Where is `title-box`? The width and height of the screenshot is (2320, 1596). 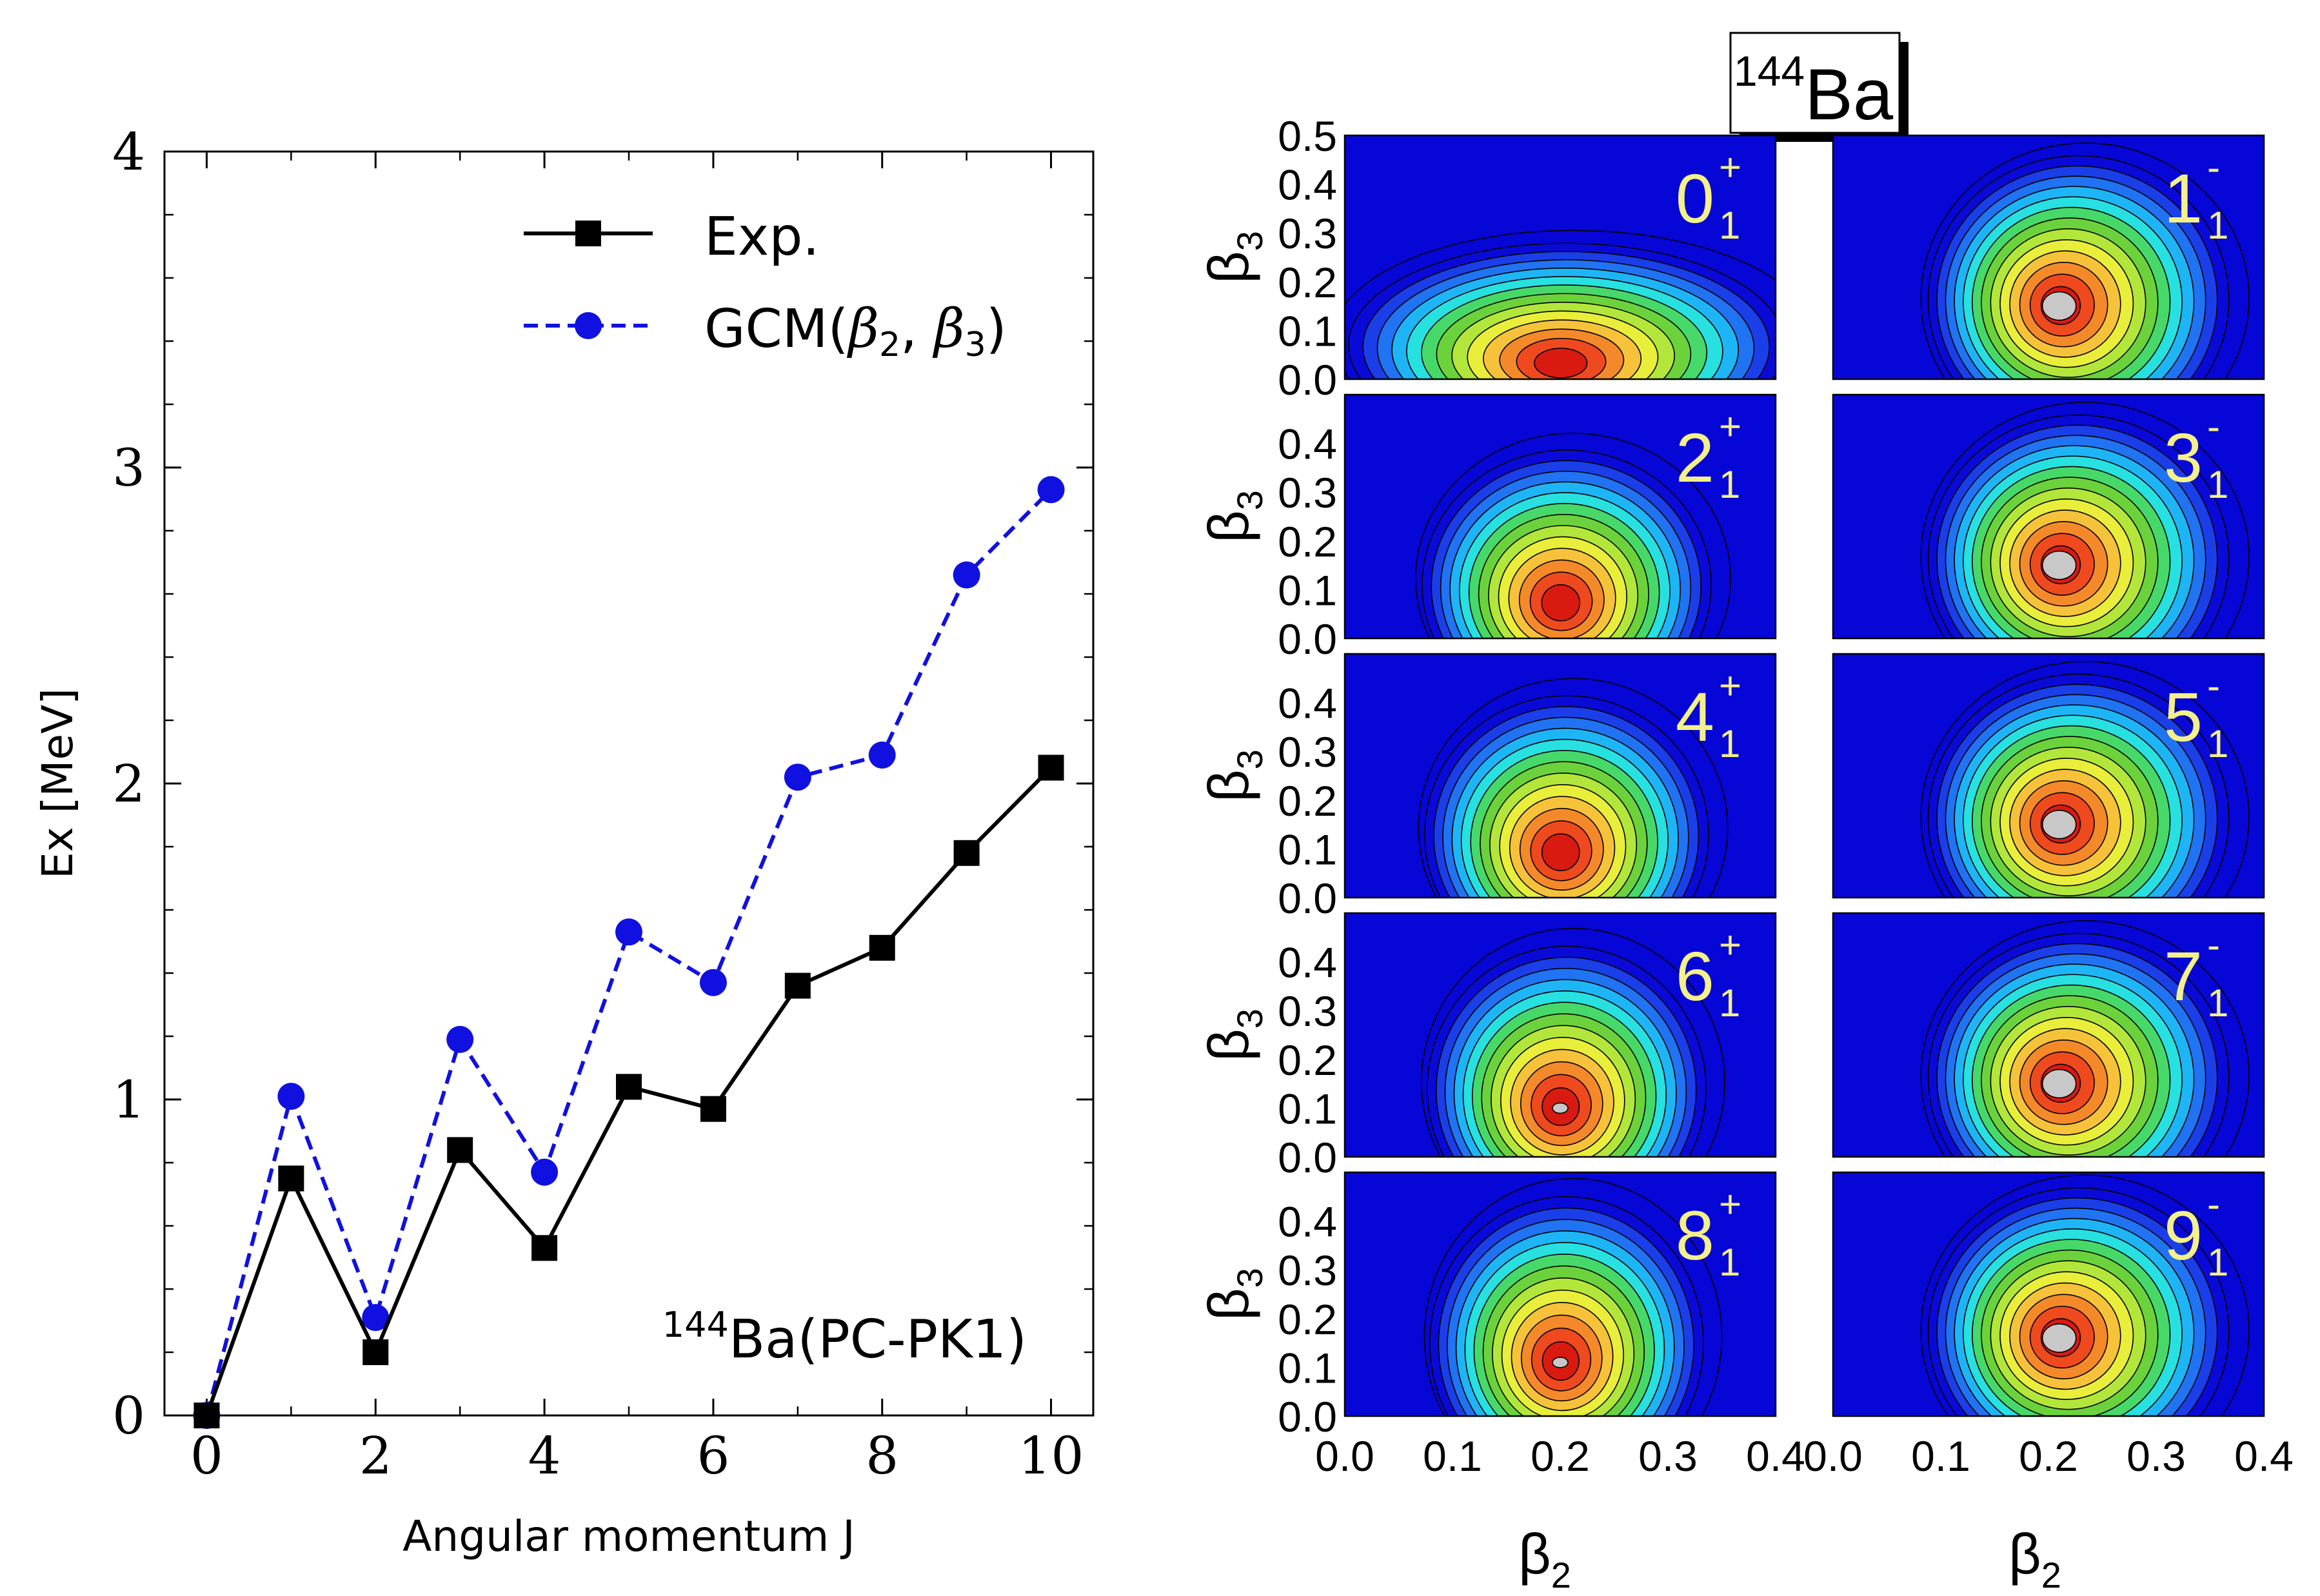
title-box is located at coordinates (1815, 83).